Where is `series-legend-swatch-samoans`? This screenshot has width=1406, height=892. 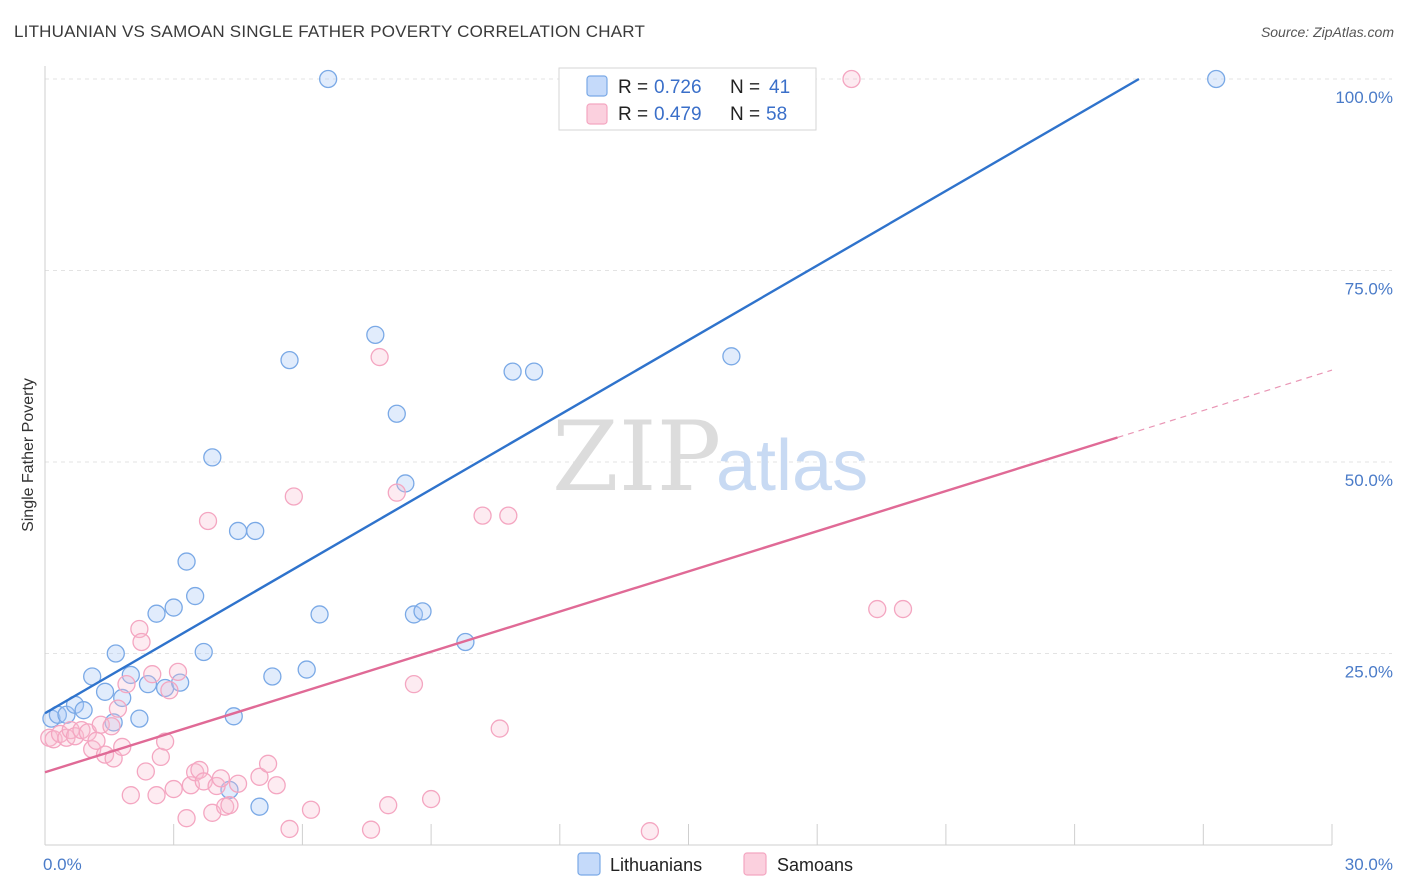
series-legend-swatch-samoans is located at coordinates (755, 864).